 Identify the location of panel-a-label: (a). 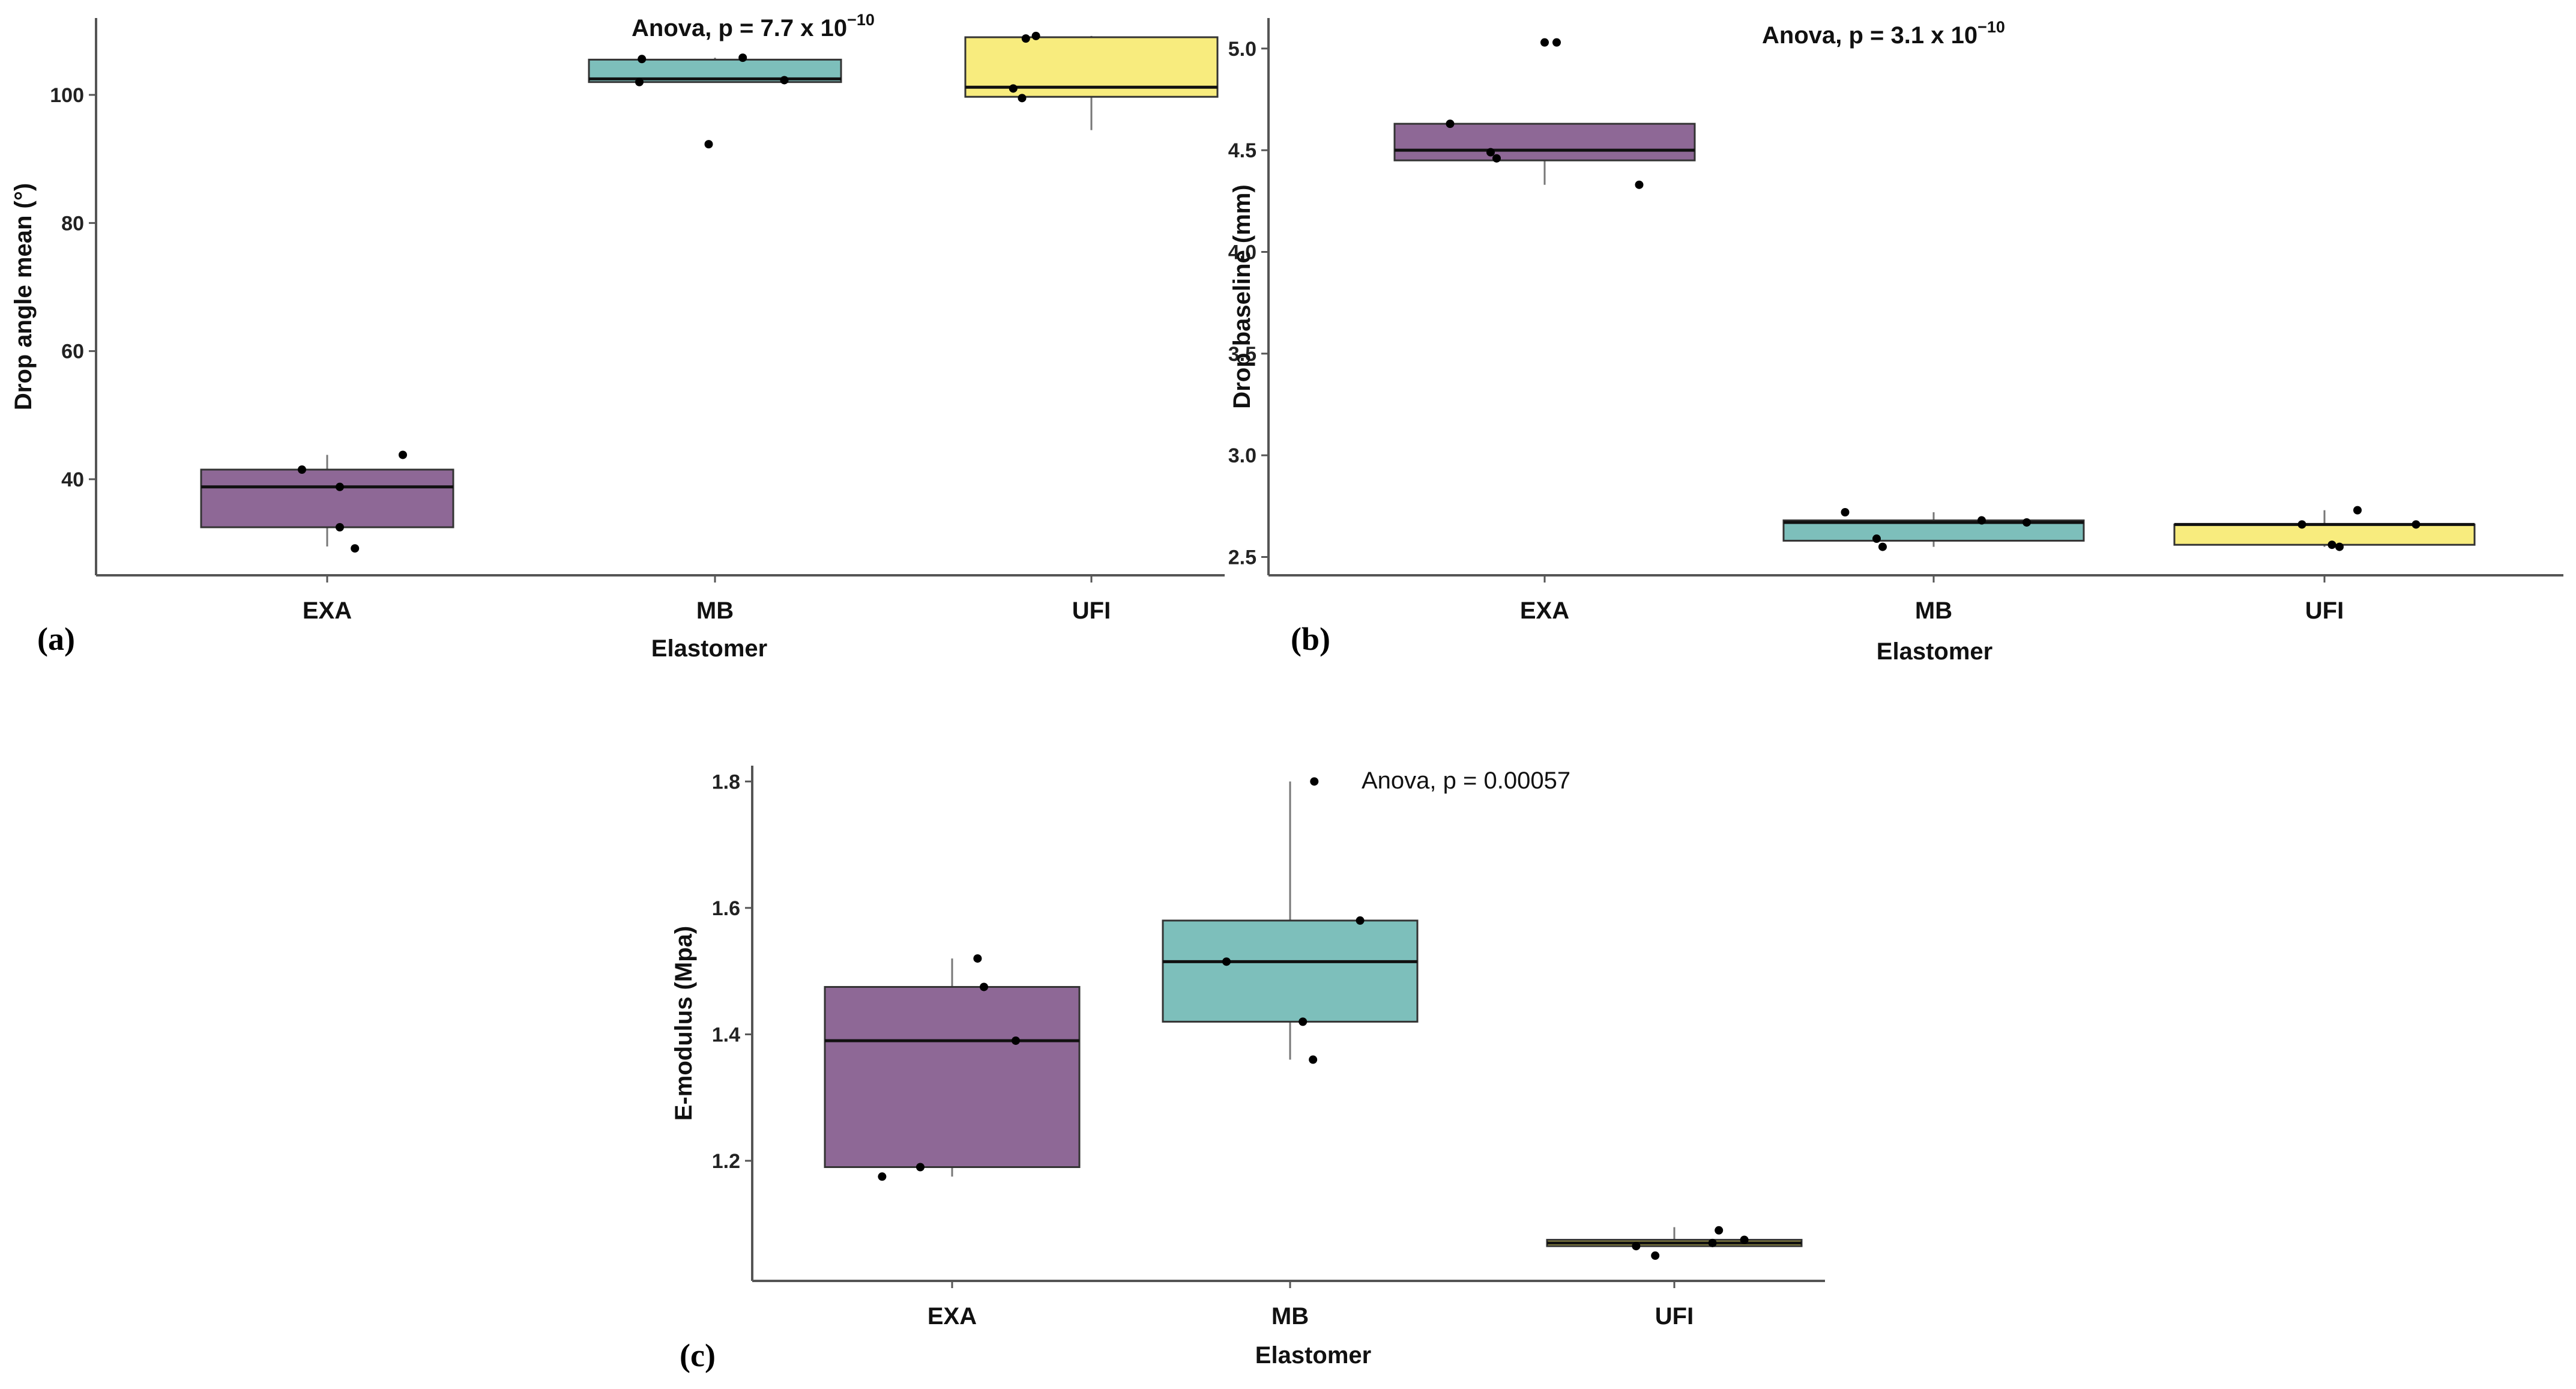
(56, 639).